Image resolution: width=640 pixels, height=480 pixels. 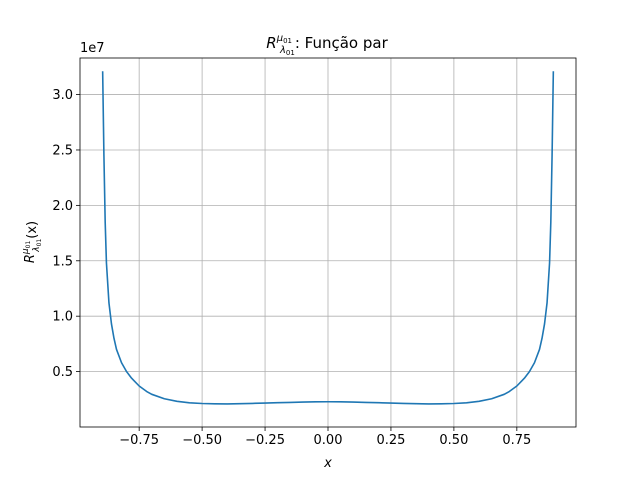 What do you see at coordinates (453, 440) in the screenshot?
I see `x-tick-label: 0.50` at bounding box center [453, 440].